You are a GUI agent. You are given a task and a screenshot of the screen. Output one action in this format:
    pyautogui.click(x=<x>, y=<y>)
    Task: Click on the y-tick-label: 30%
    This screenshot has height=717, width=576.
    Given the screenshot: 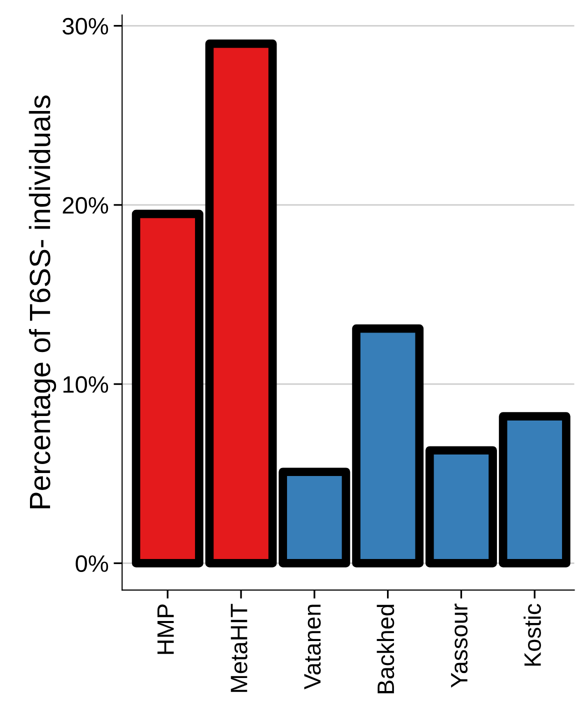 What is the action you would take?
    pyautogui.click(x=85, y=26)
    